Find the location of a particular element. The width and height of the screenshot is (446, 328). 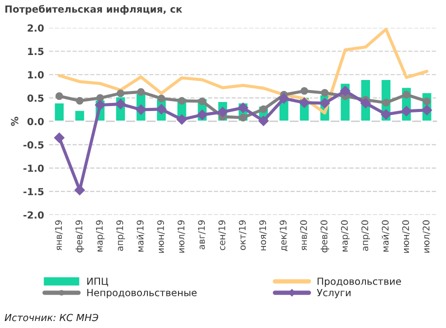

x-tick-label: май/20 is located at coordinates (386, 236).